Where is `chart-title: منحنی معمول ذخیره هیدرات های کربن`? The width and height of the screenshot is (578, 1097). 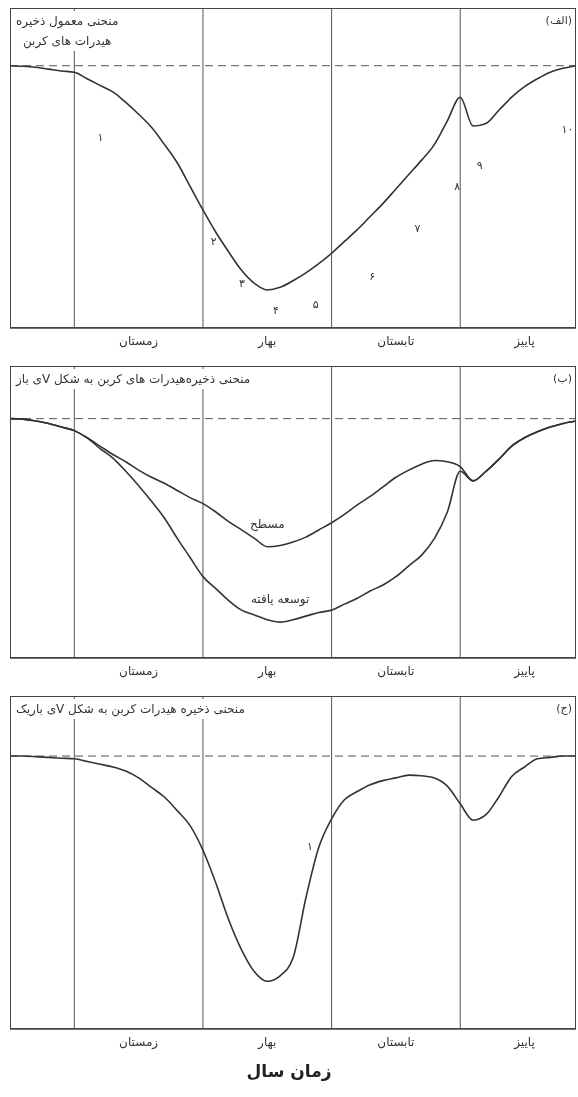
chart-title: منحنی معمول ذخیره هیدرات های کربن is located at coordinates (67, 31).